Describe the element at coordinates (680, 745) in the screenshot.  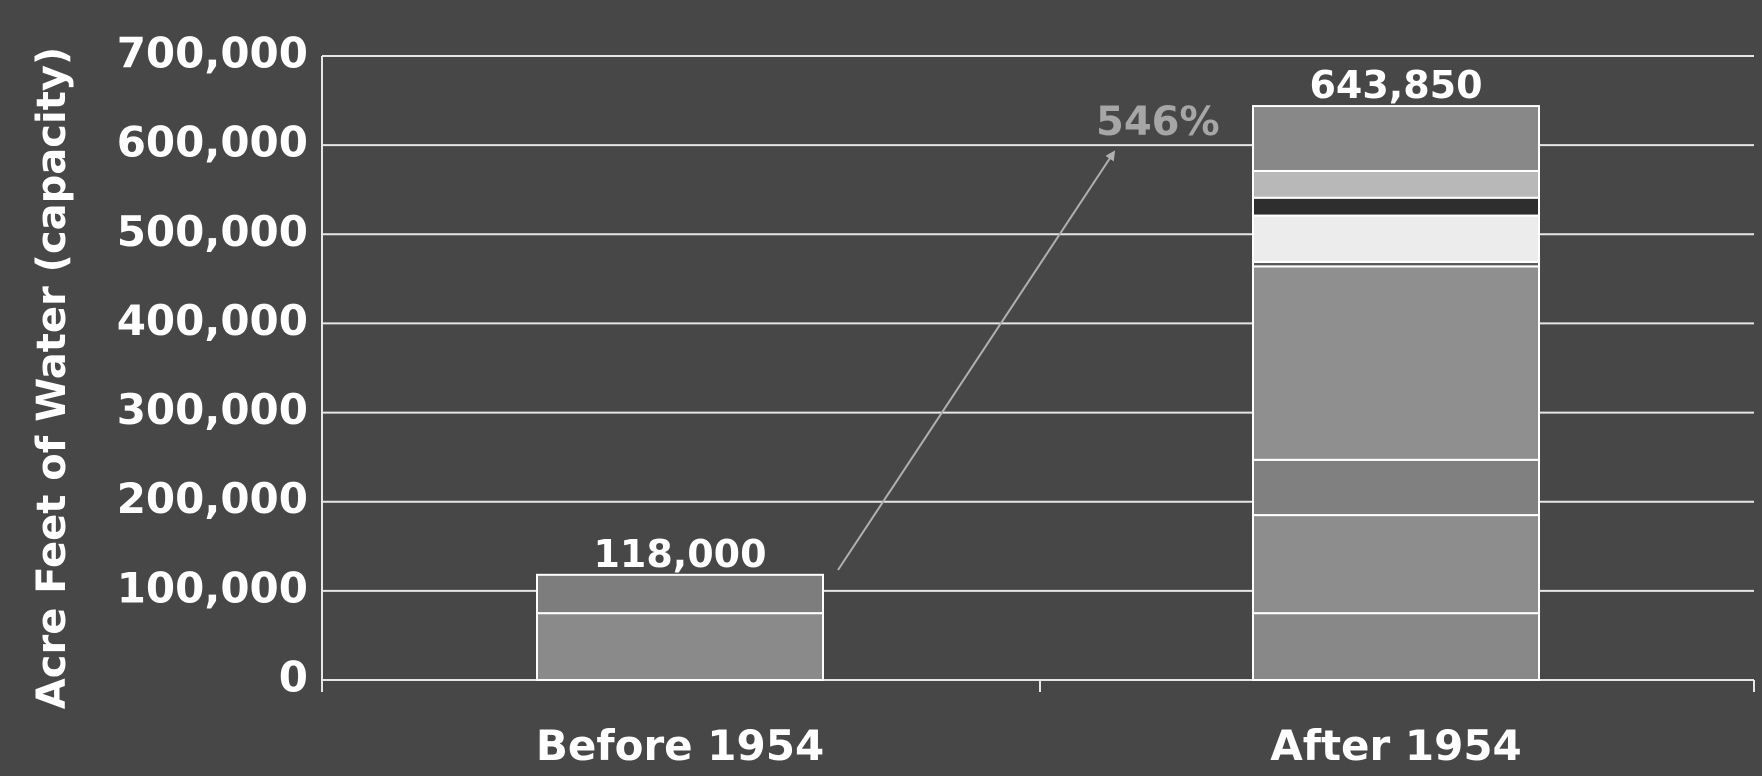
I see `x-category-label: Before 1954` at that location.